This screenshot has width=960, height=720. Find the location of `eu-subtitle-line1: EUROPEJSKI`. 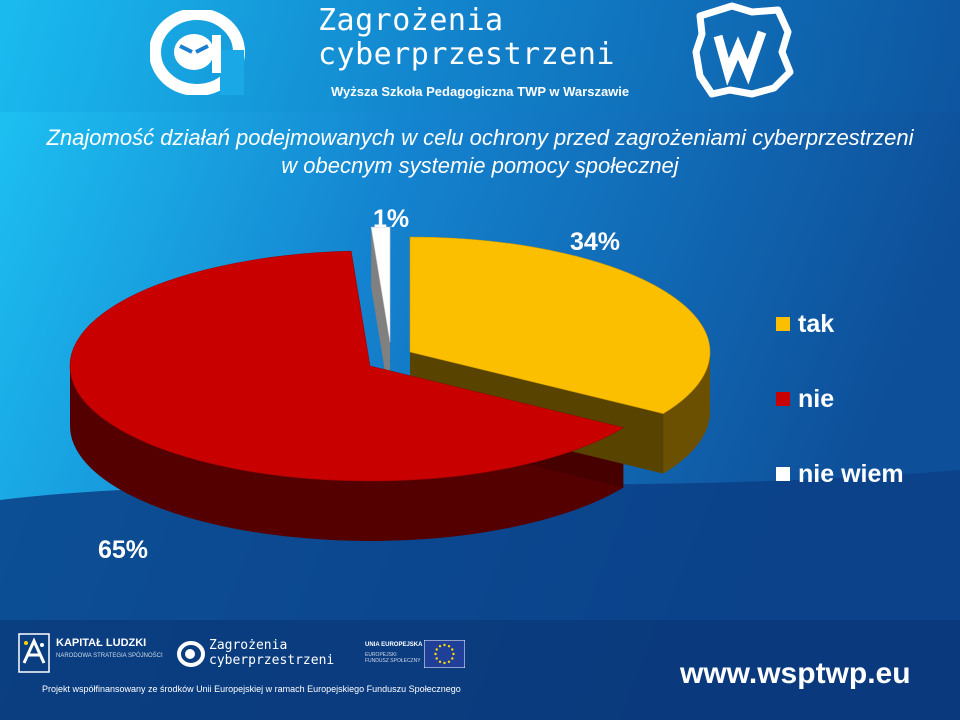

eu-subtitle-line1: EUROPEJSKI is located at coordinates (381, 655).